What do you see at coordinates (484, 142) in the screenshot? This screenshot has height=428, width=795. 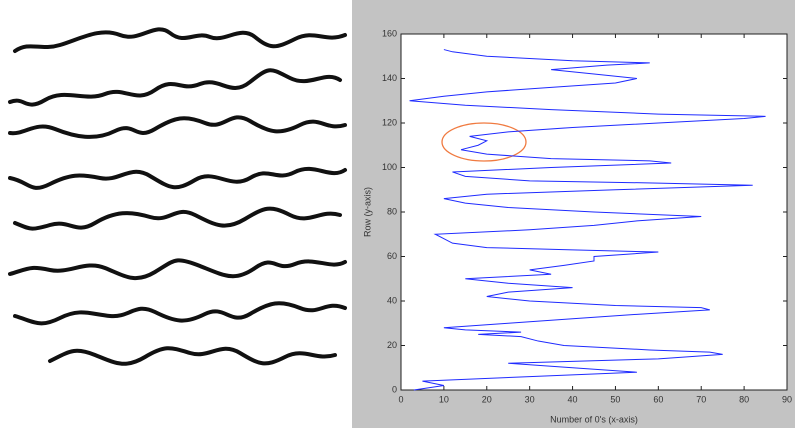 I see `annotation-ellipse` at bounding box center [484, 142].